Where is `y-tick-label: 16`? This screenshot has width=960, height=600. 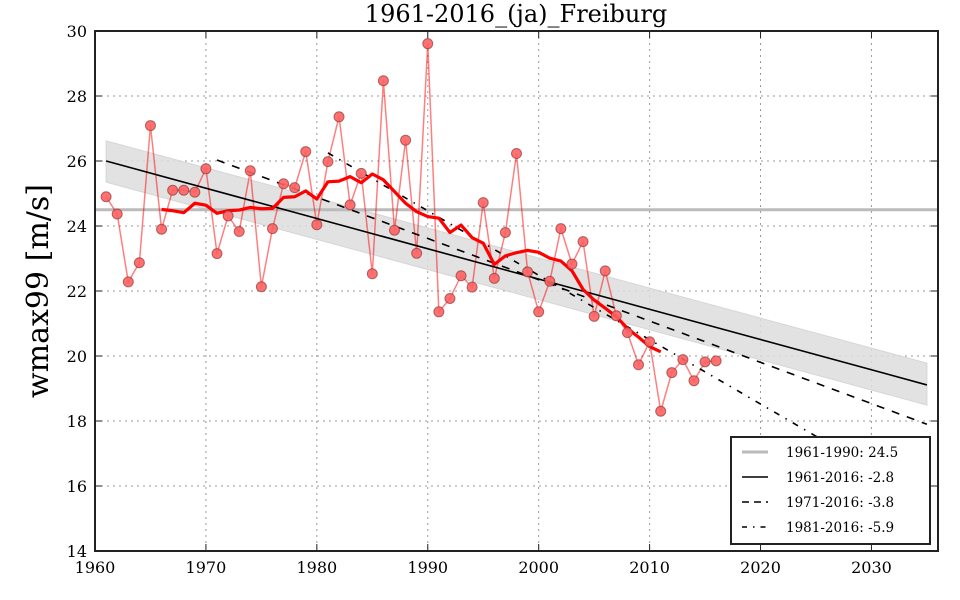
y-tick-label: 16 is located at coordinates (77, 486).